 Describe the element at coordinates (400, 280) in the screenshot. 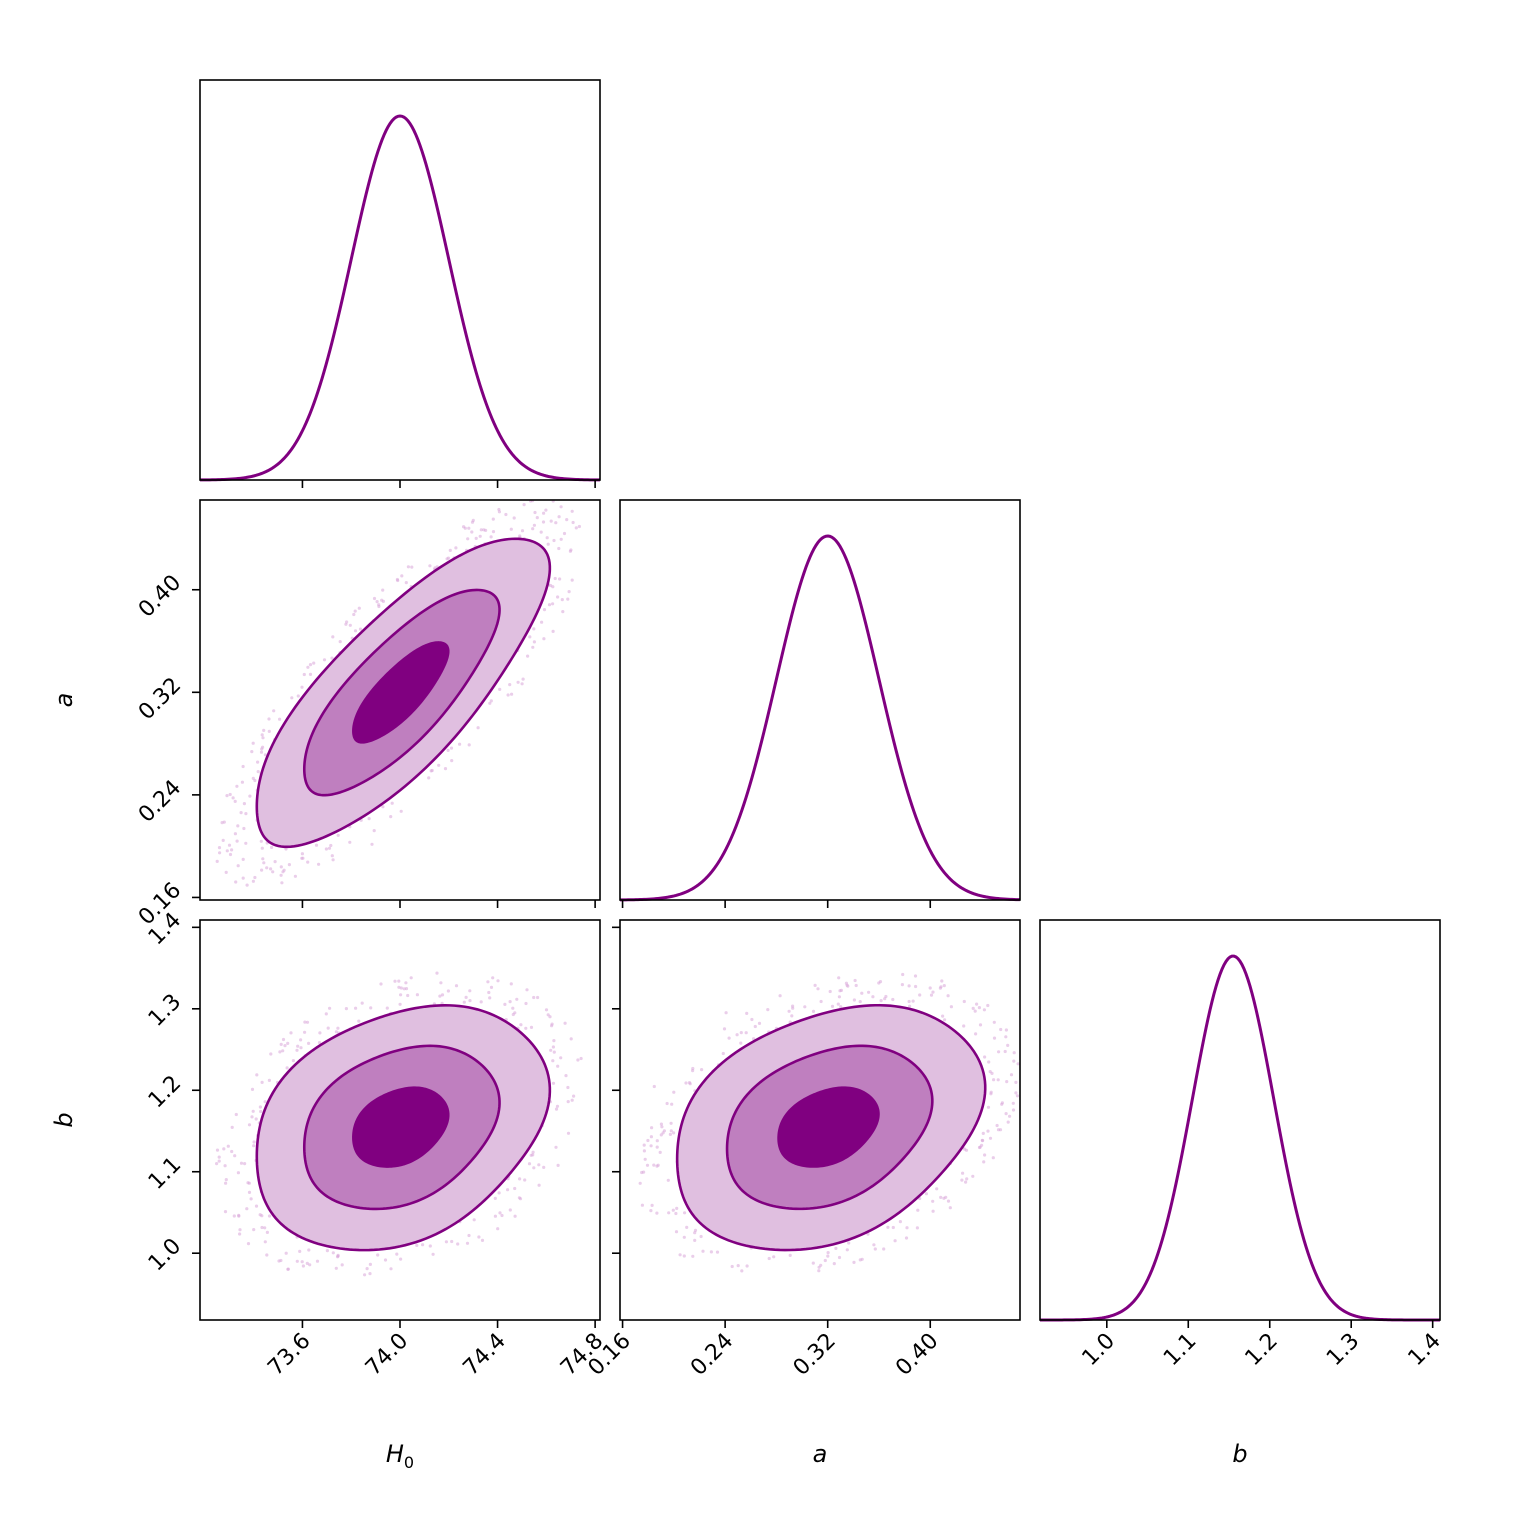

I see `marginal-panel-H0` at that location.